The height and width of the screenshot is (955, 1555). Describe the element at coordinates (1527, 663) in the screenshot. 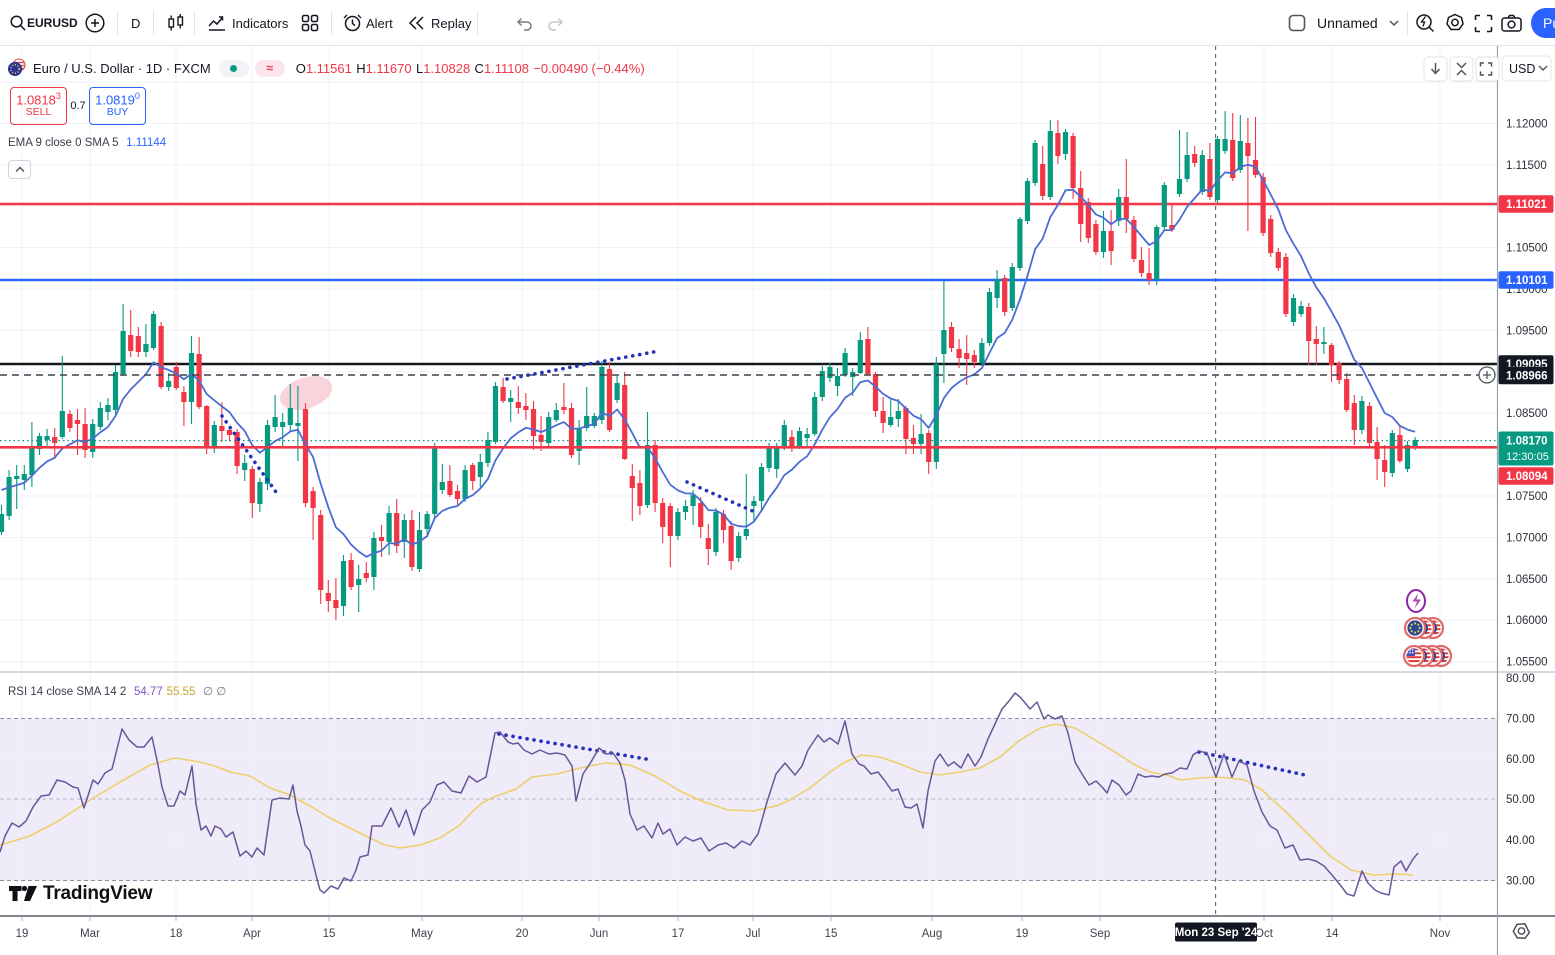

I see `svg-text: 1.05500` at that location.